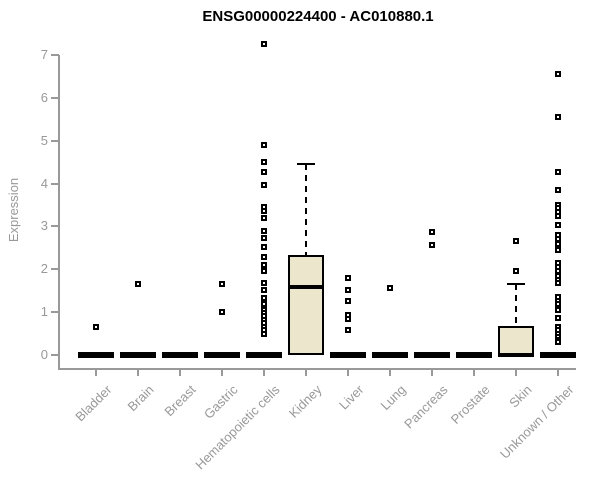 This screenshot has width=600, height=500. Describe the element at coordinates (138, 355) in the screenshot. I see `collapsed-box-brain` at that location.